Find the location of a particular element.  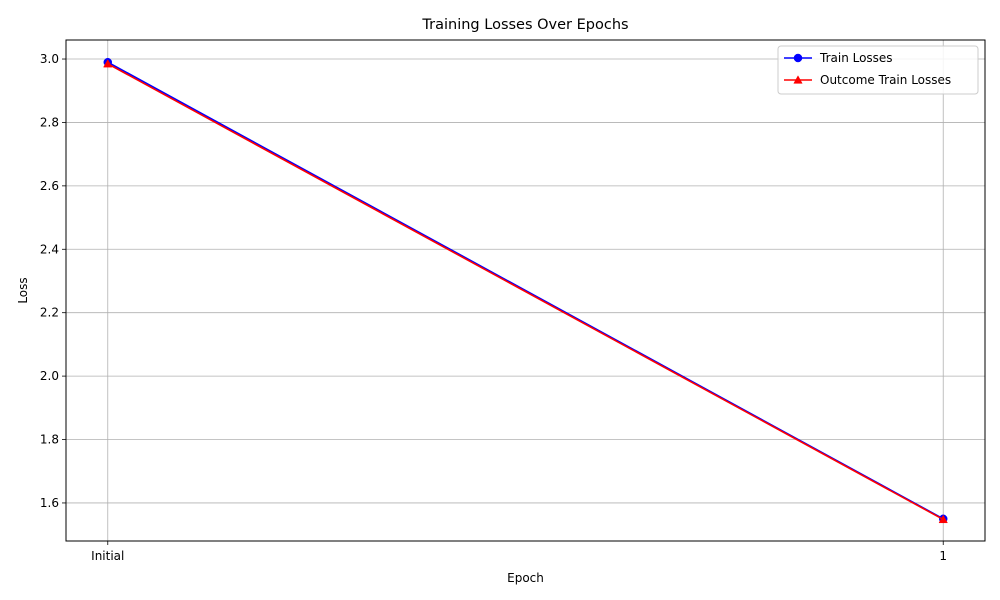

y-tick-label: 2.4 is located at coordinates (49, 249).